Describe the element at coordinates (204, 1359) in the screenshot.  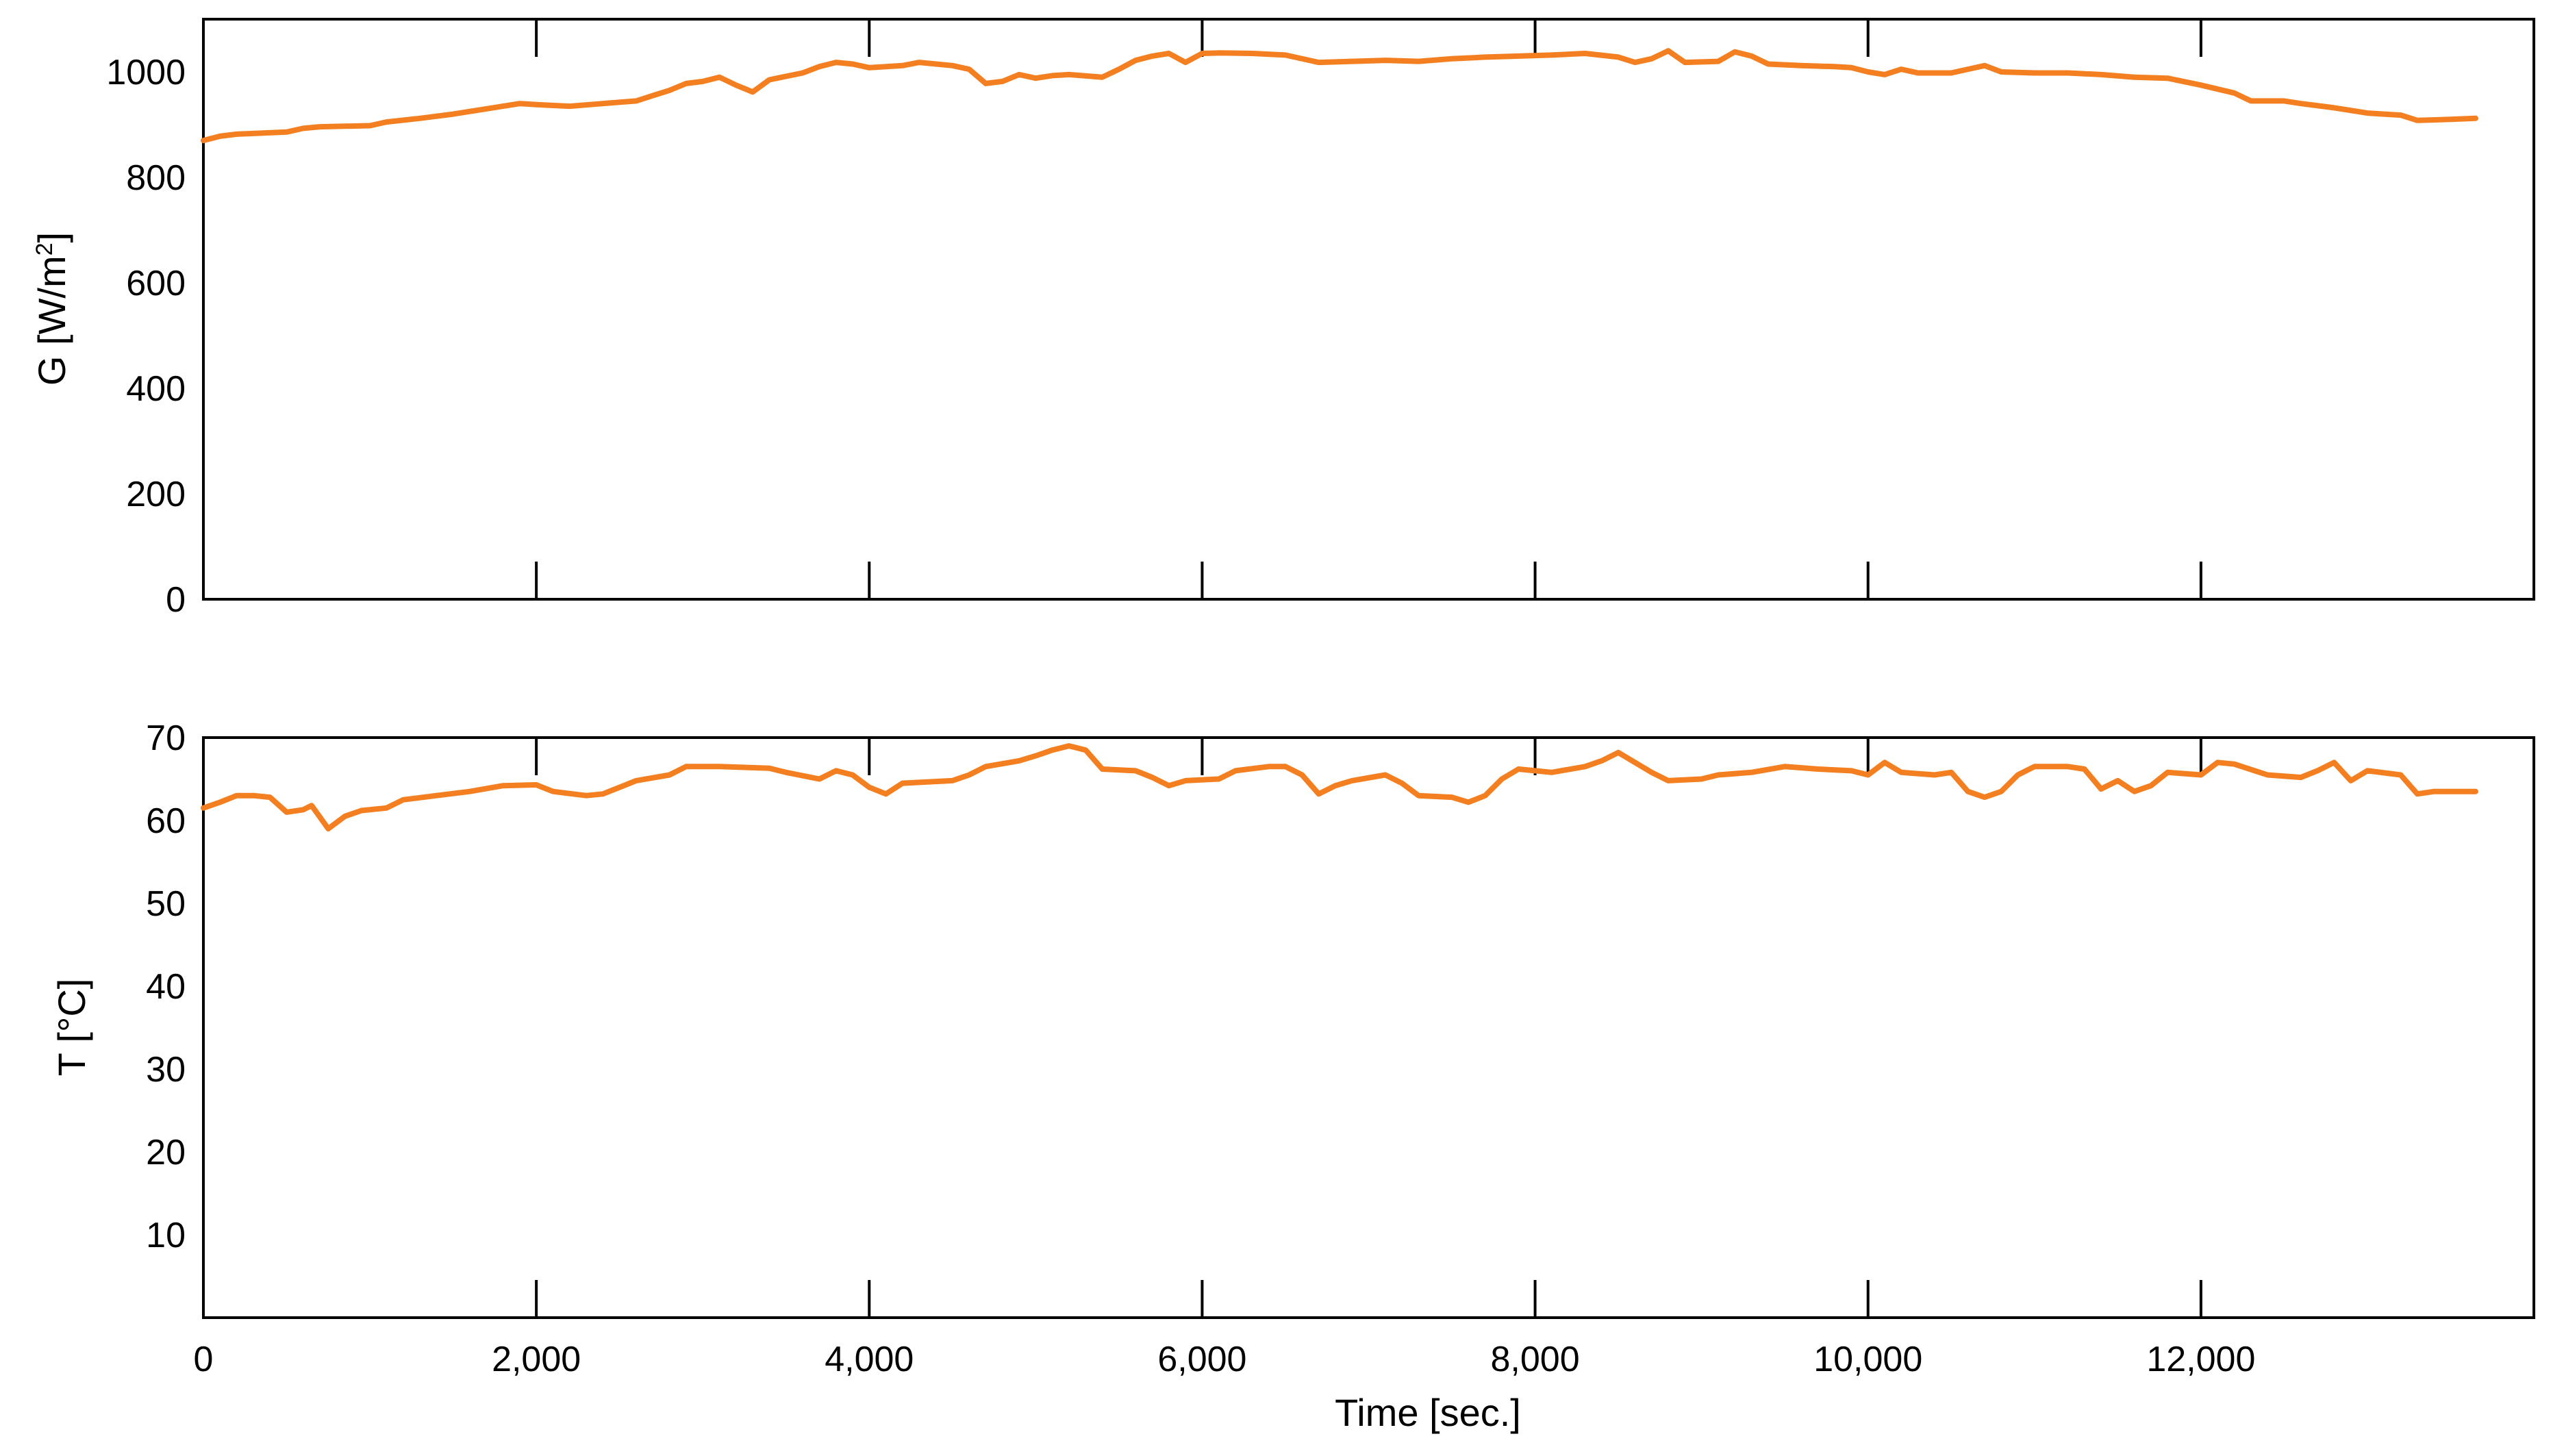
I see `x-tick-label-0: 0` at that location.